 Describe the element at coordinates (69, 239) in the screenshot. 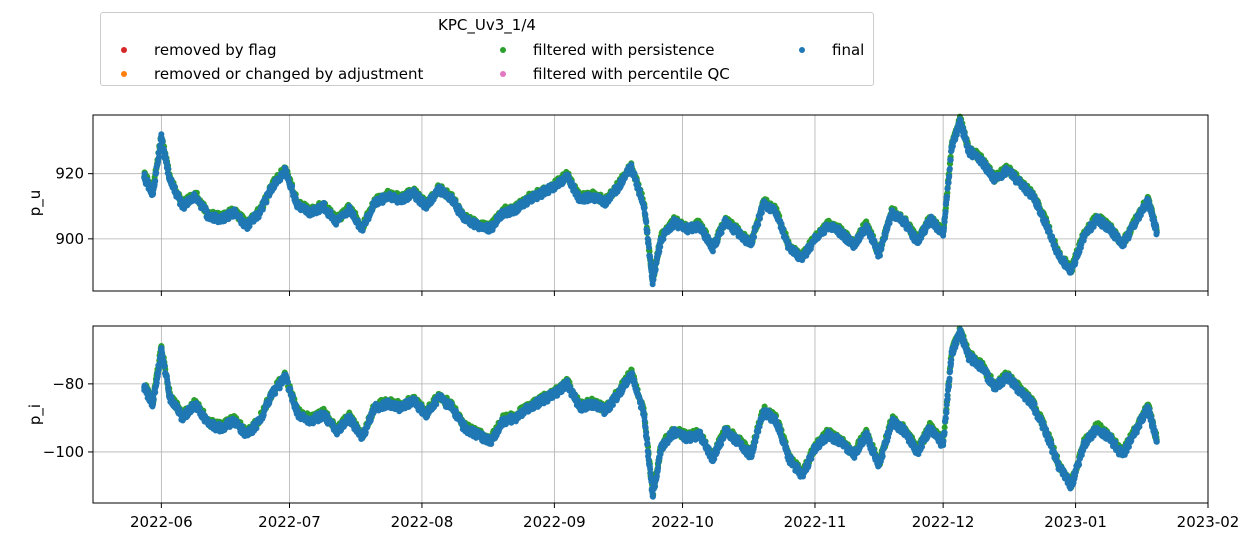

I see `ytick-label-p-u-900: 900` at that location.